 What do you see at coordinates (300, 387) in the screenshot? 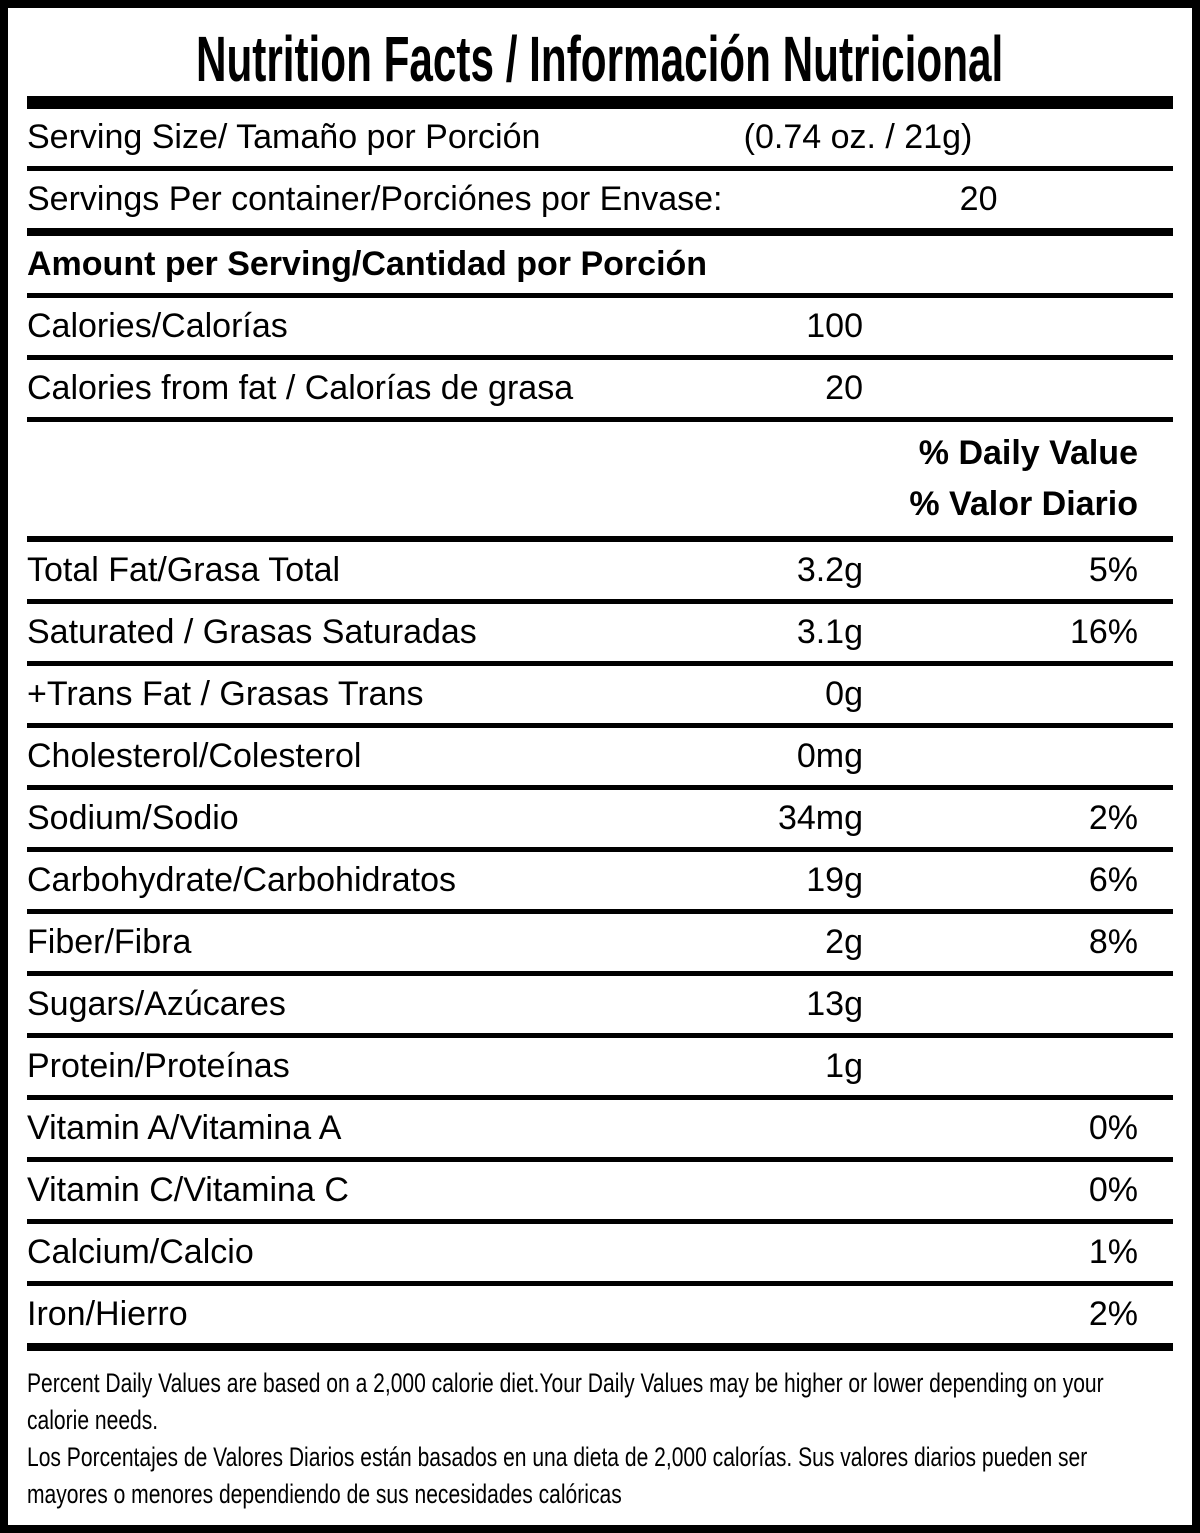
I see `nutrient-label: Calories from fat / Calorías de grasa` at bounding box center [300, 387].